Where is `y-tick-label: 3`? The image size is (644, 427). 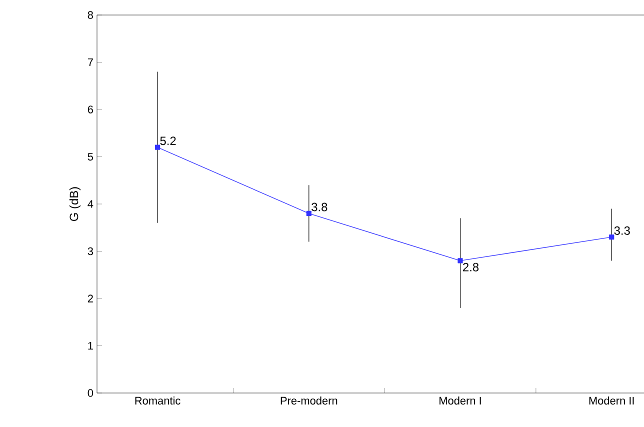 y-tick-label: 3 is located at coordinates (90, 251).